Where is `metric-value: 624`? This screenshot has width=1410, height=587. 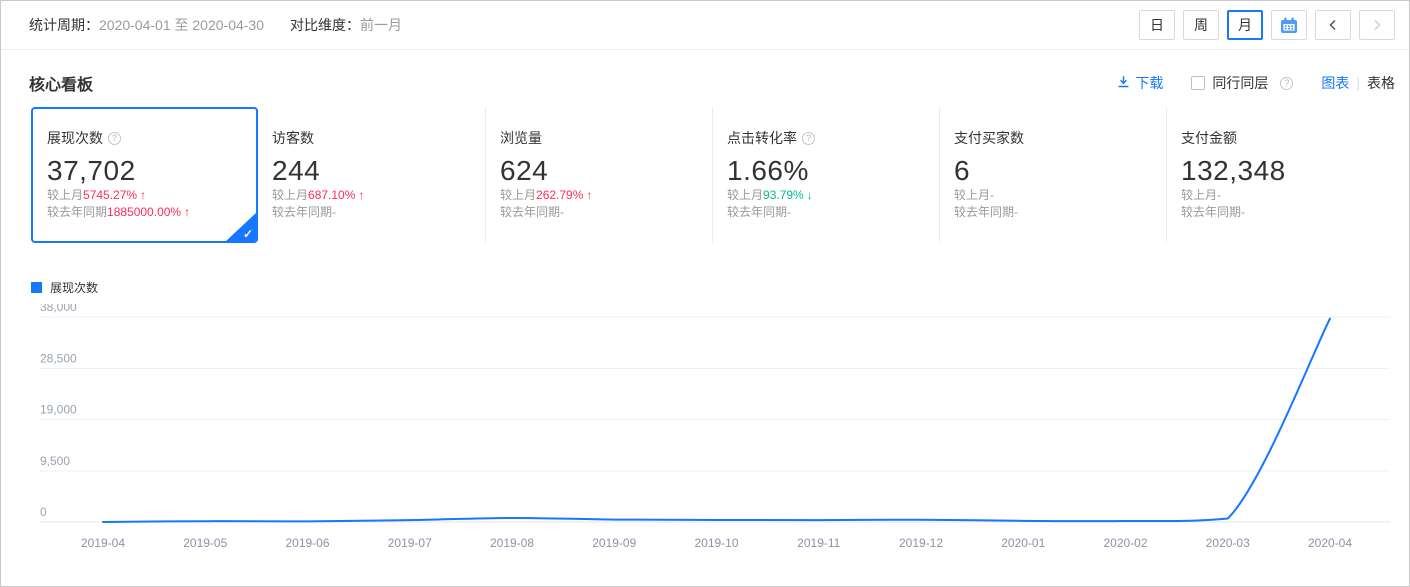 metric-value: 624 is located at coordinates (524, 170).